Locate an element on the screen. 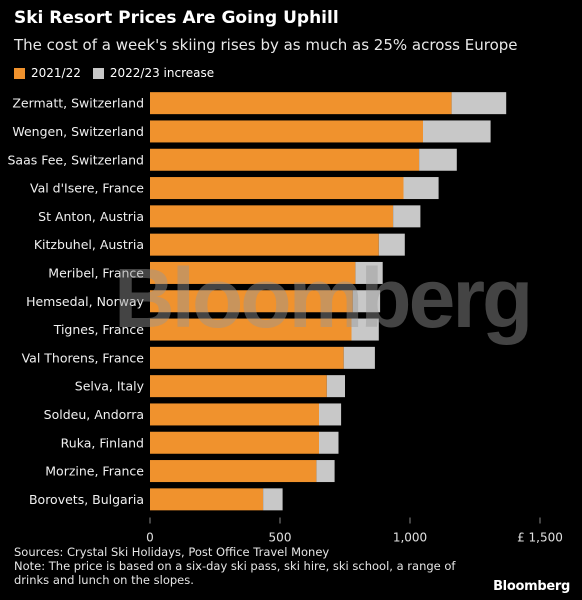 The height and width of the screenshot is (600, 582). category-label: Wengen, Switzerland is located at coordinates (78, 131).